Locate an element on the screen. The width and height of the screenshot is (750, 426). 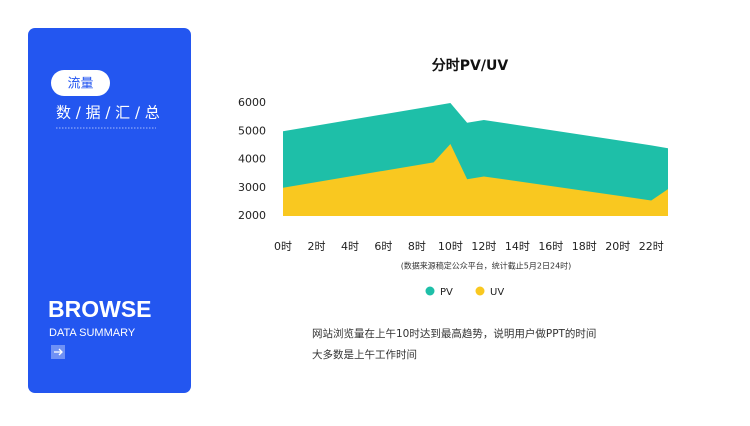
y-tick-label: 2000 is located at coordinates (252, 215).